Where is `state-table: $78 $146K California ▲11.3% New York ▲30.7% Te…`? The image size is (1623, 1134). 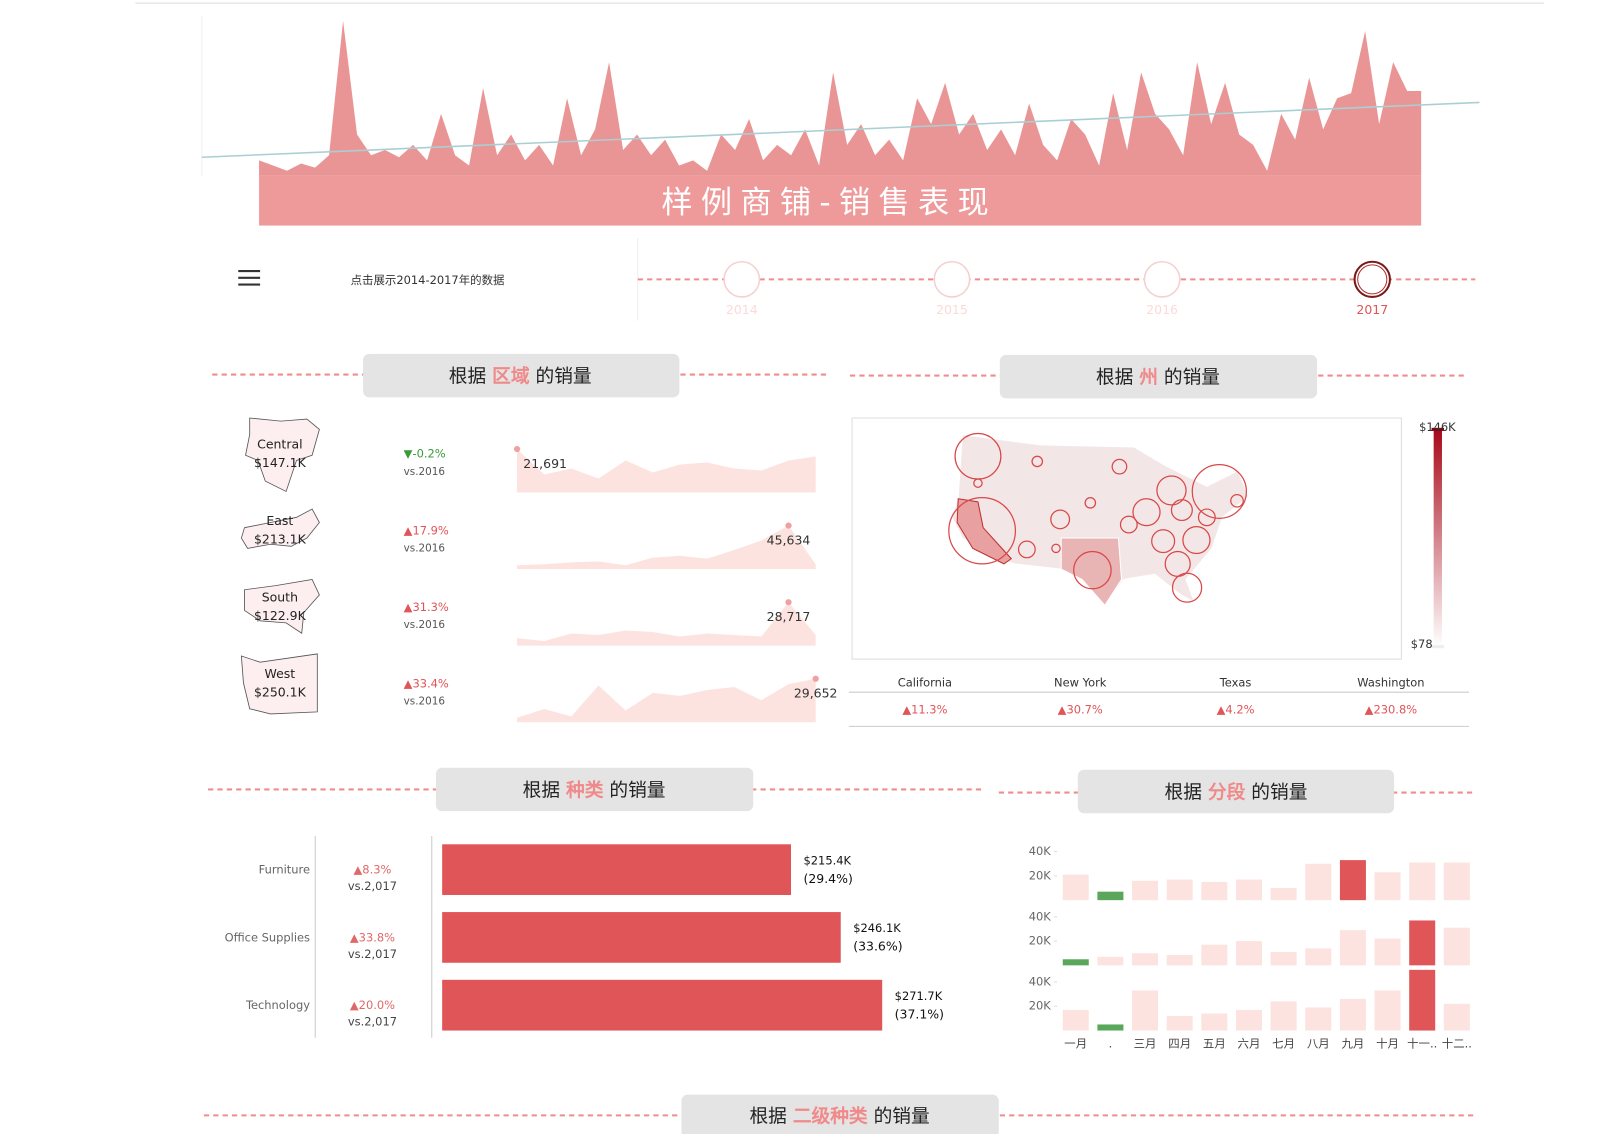 state-table: $78 $146K California ▲11.3% New York ▲30.7% Te… is located at coordinates (1177, 568).